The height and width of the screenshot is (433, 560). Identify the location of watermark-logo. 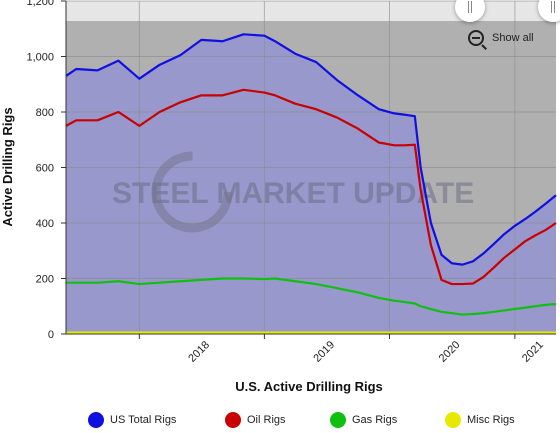
(192, 192).